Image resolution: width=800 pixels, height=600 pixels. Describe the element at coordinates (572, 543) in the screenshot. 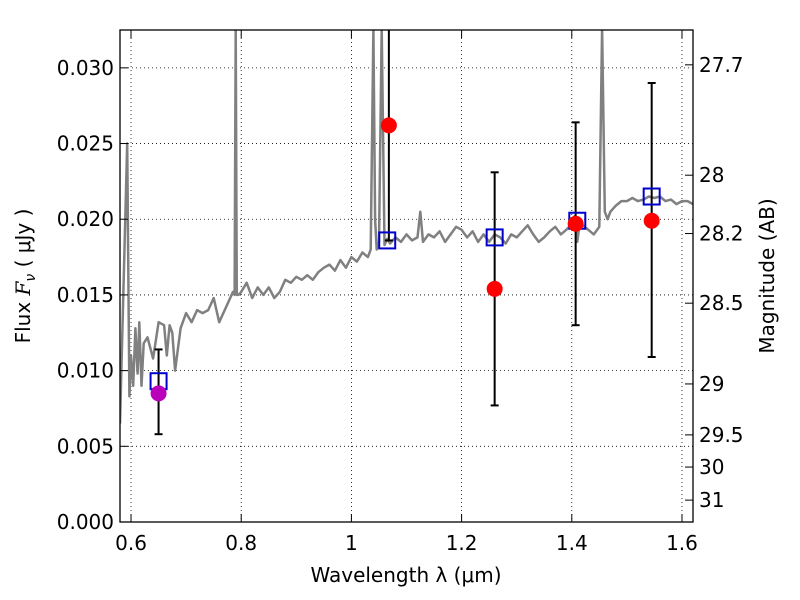

I see `x-tick-label: 1.4` at that location.